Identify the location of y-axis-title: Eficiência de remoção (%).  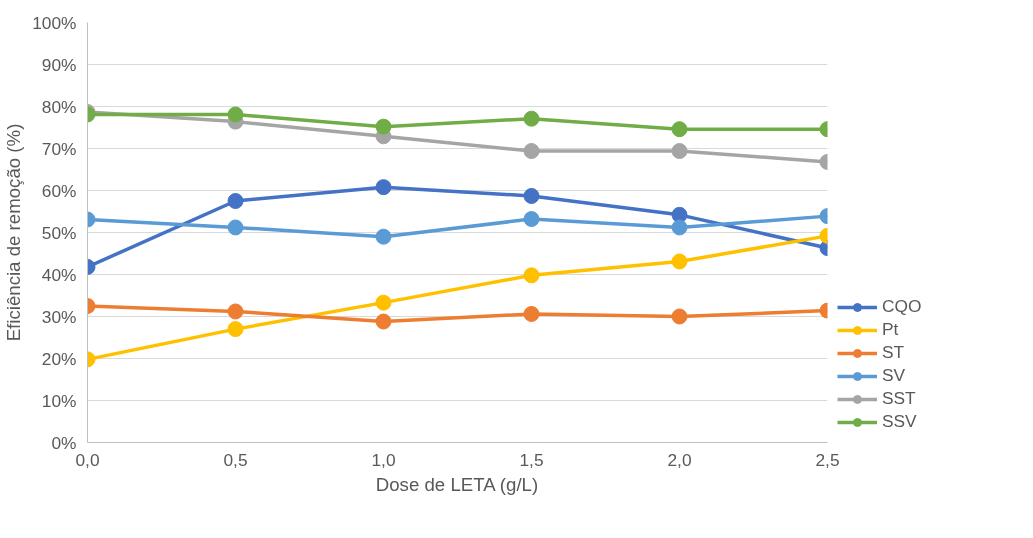
(14, 232).